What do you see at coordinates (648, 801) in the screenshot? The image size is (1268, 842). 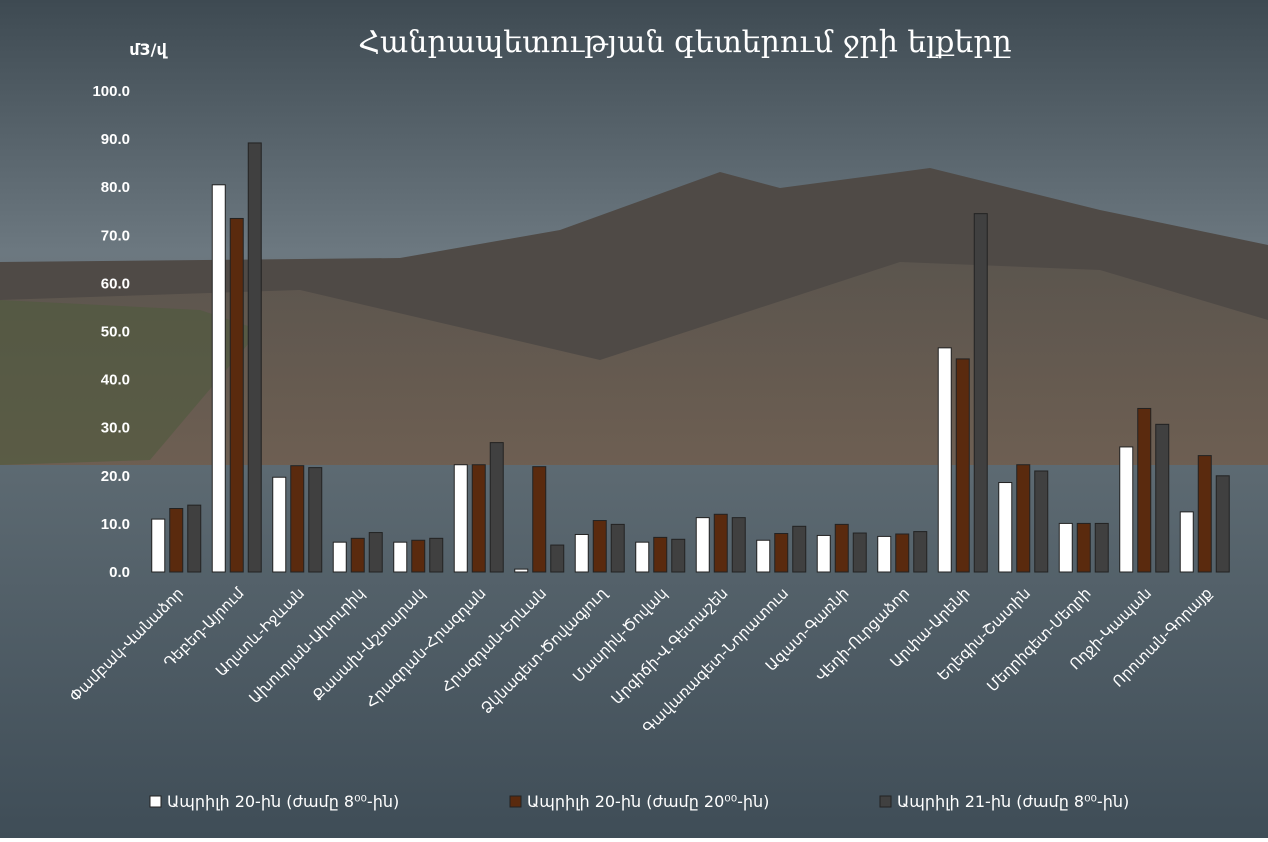 I see `legend-label: Ապրիլի 20-ին (ժամը 20⁰⁰-ին)` at bounding box center [648, 801].